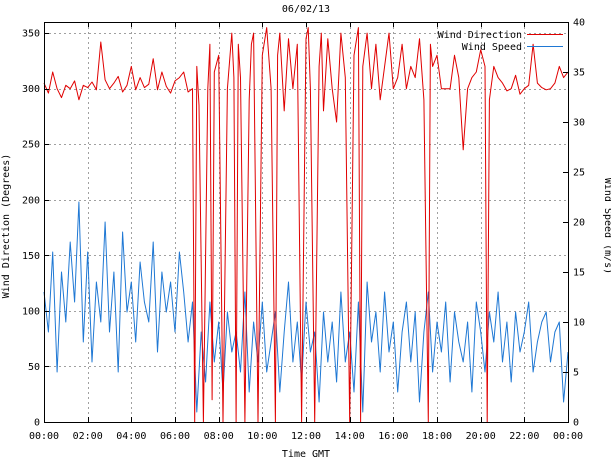 This screenshot has width=611, height=459. Describe the element at coordinates (480, 35) in the screenshot. I see `legend-label-wind-direction: Wind Direction` at that location.